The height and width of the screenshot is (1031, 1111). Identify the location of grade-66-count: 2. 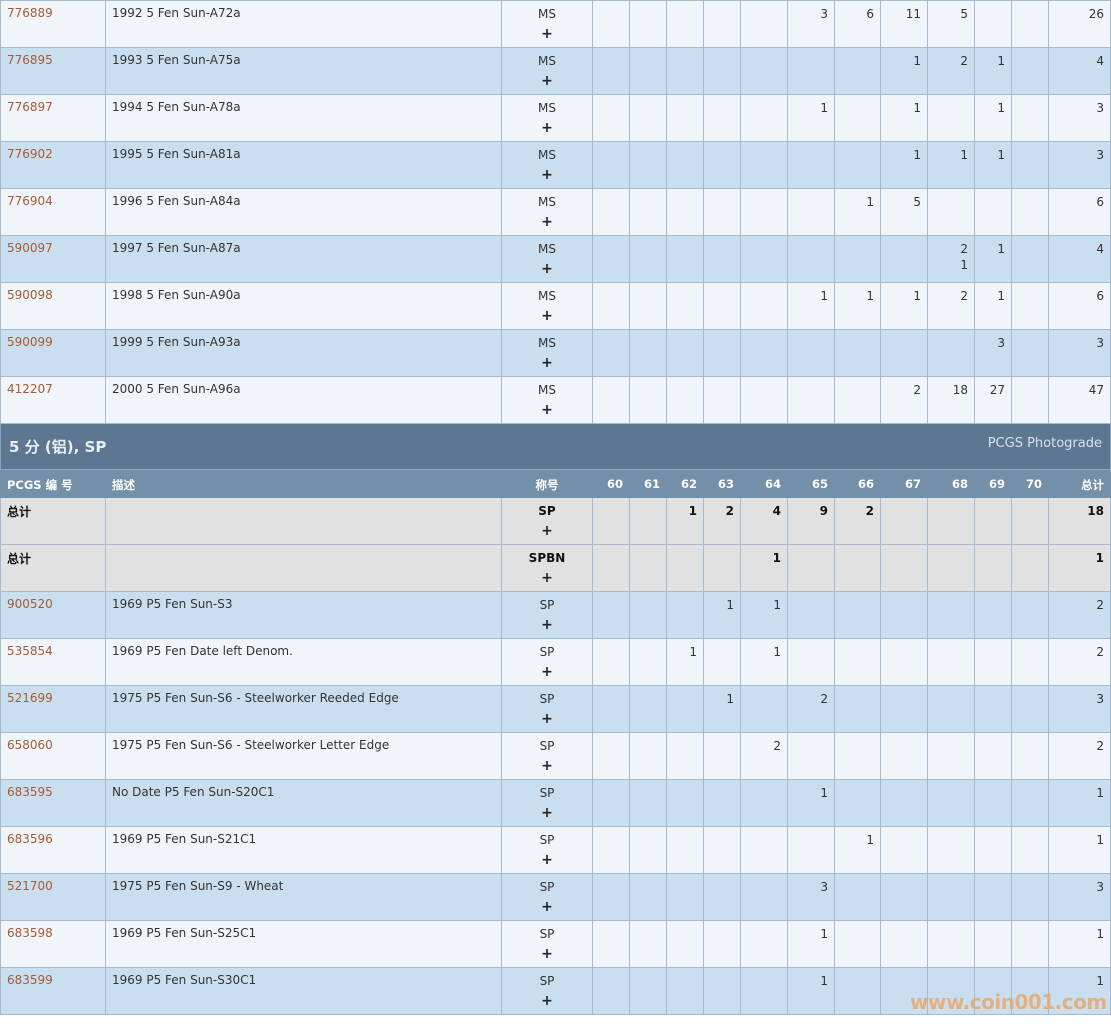
(857, 521).